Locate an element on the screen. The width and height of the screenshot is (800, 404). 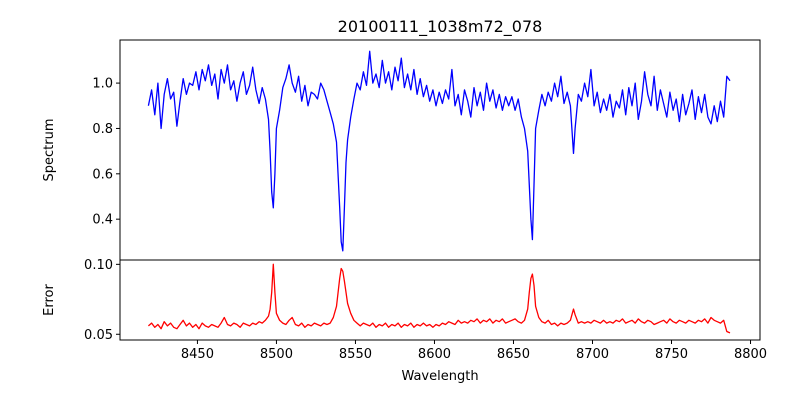
x-tick-label: 8600 is located at coordinates (434, 354).